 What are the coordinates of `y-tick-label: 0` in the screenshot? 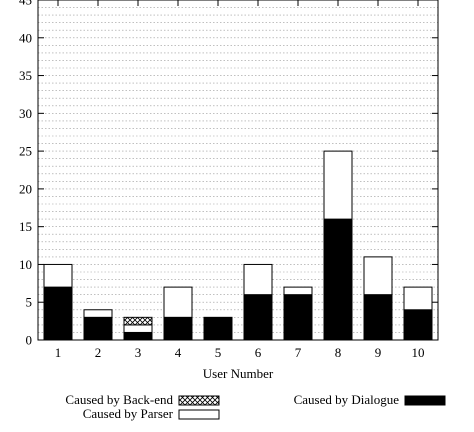 It's located at (29, 340).